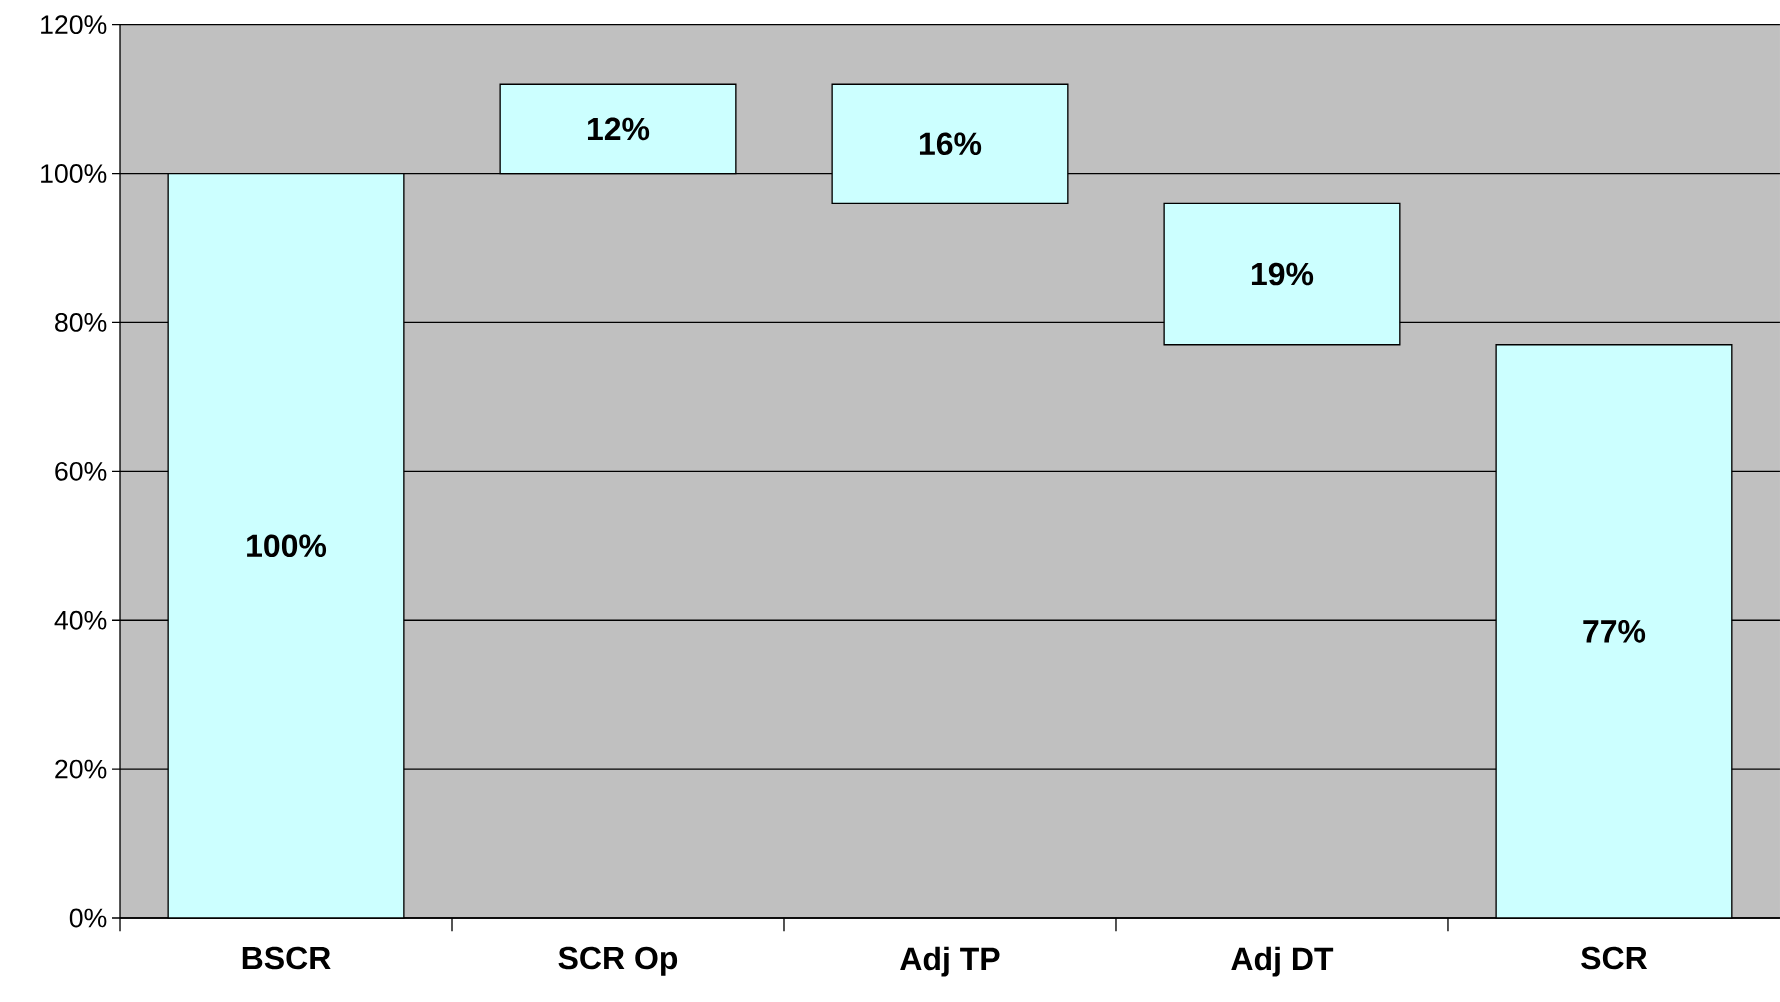 The width and height of the screenshot is (1780, 1002). Describe the element at coordinates (81, 471) in the screenshot. I see `y-tick-label: 60%` at that location.